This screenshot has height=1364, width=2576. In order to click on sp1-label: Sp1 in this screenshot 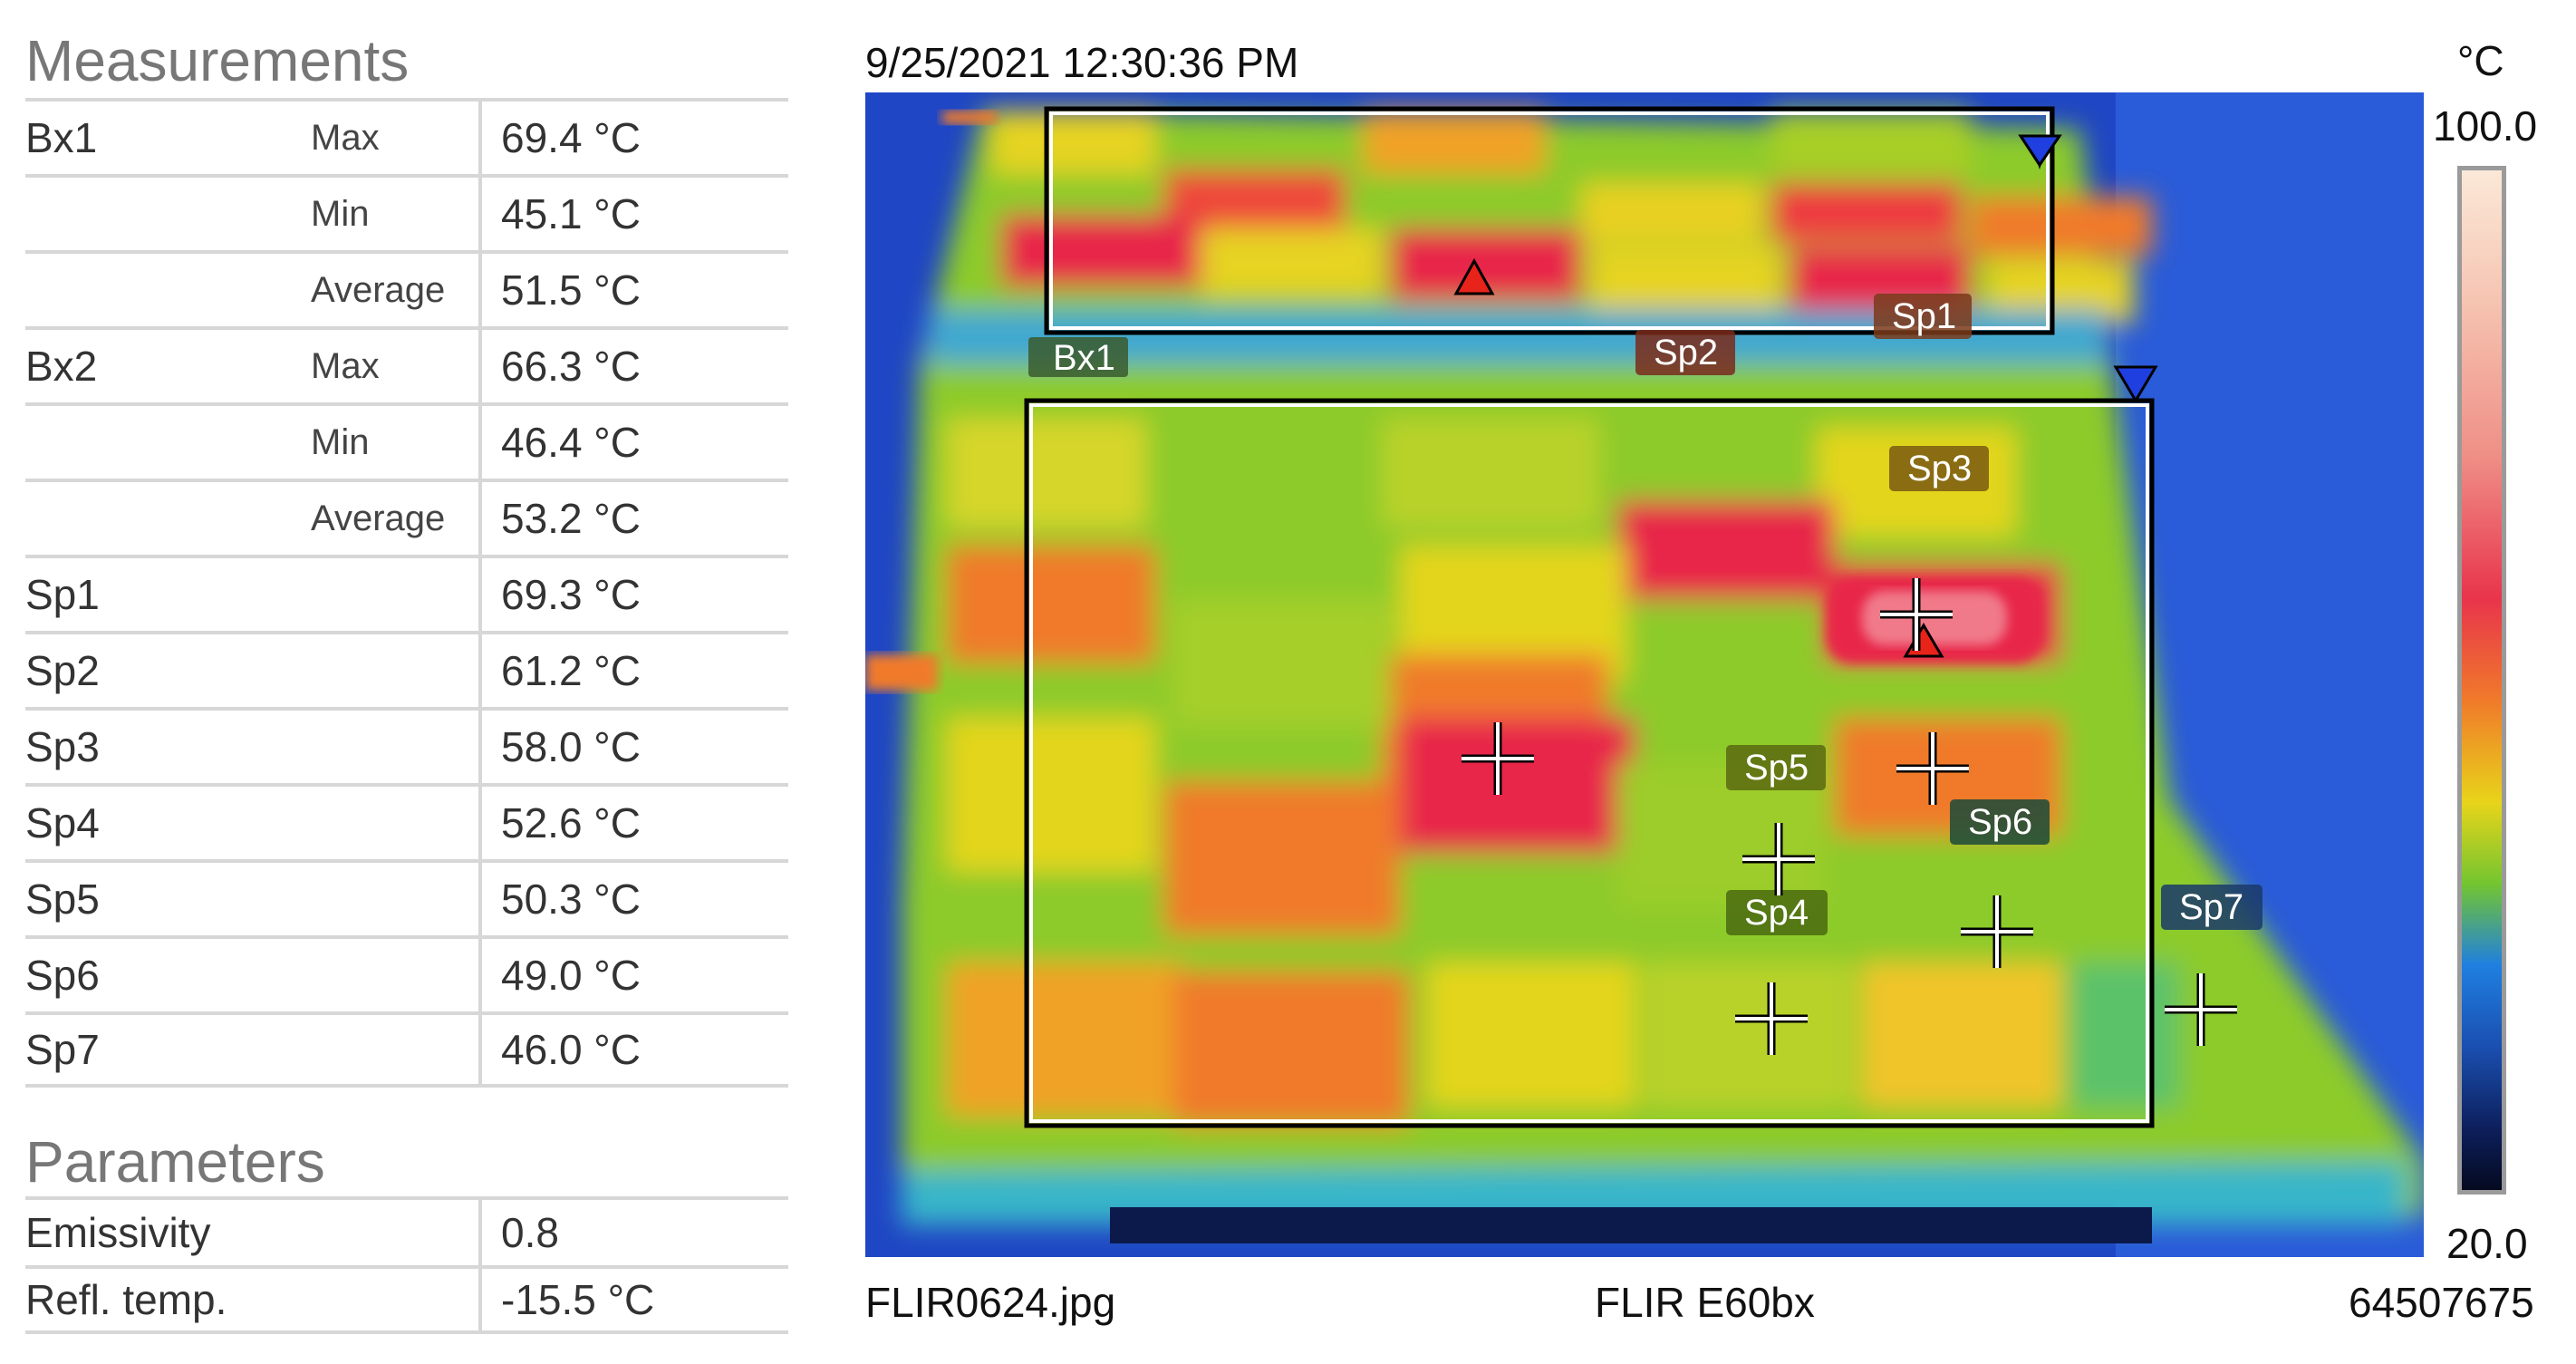, I will do `click(1924, 316)`.